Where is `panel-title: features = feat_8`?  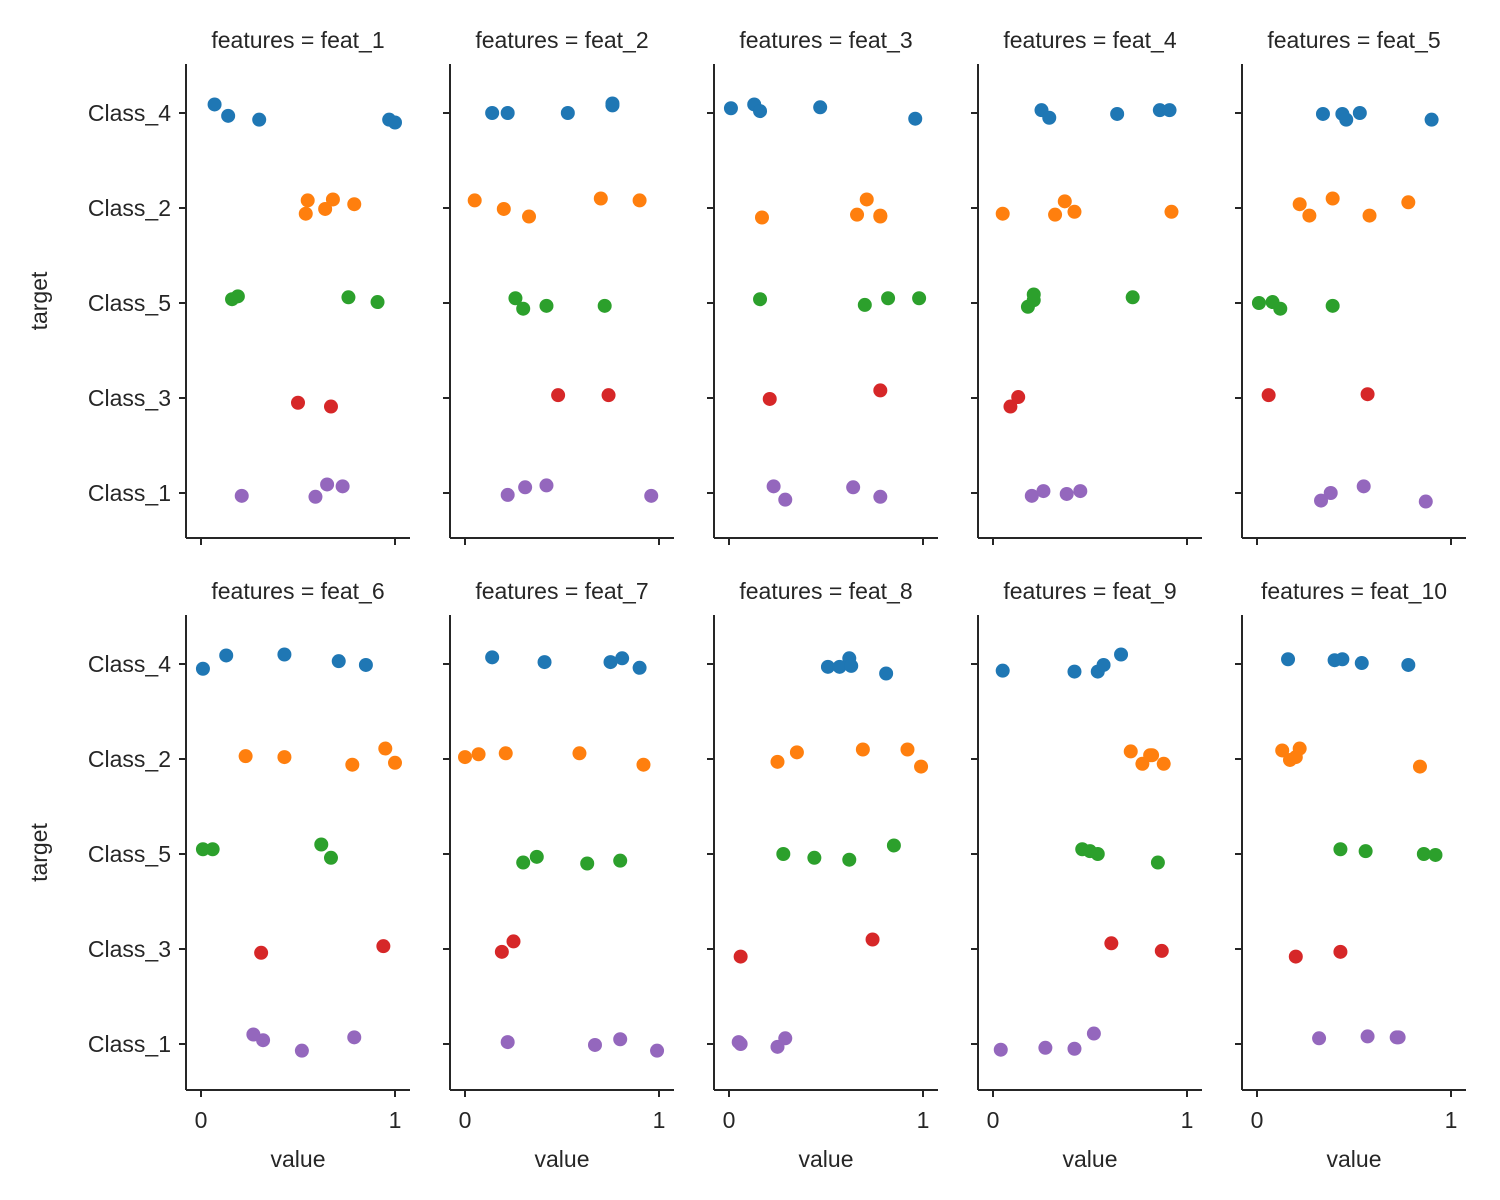 panel-title: features = feat_8 is located at coordinates (825, 591).